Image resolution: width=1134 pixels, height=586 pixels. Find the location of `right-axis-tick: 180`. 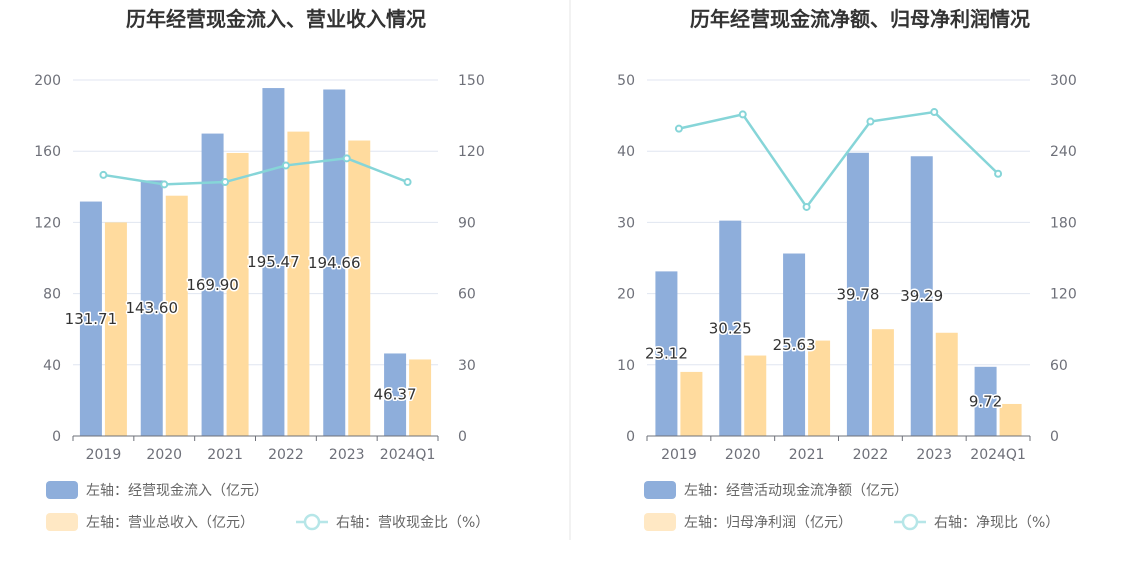

right-axis-tick: 180 is located at coordinates (1063, 223).